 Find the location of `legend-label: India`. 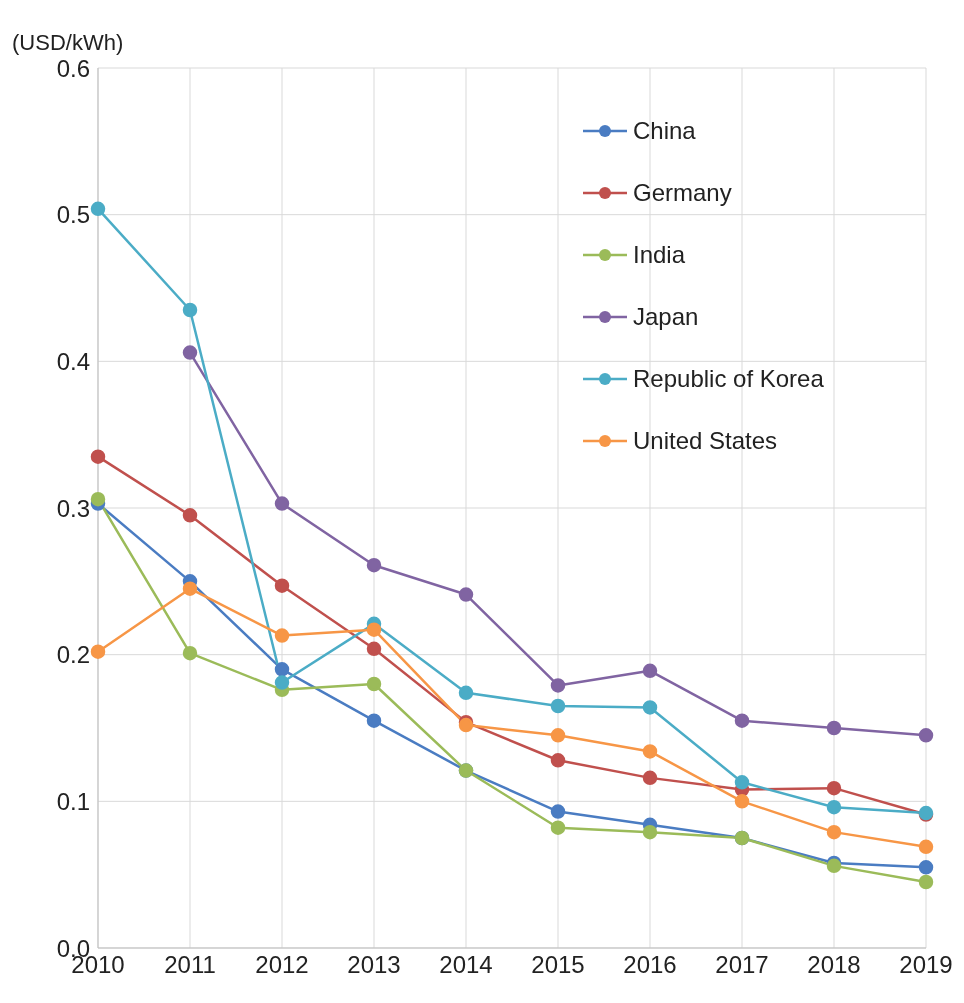

legend-label: India is located at coordinates (659, 255).